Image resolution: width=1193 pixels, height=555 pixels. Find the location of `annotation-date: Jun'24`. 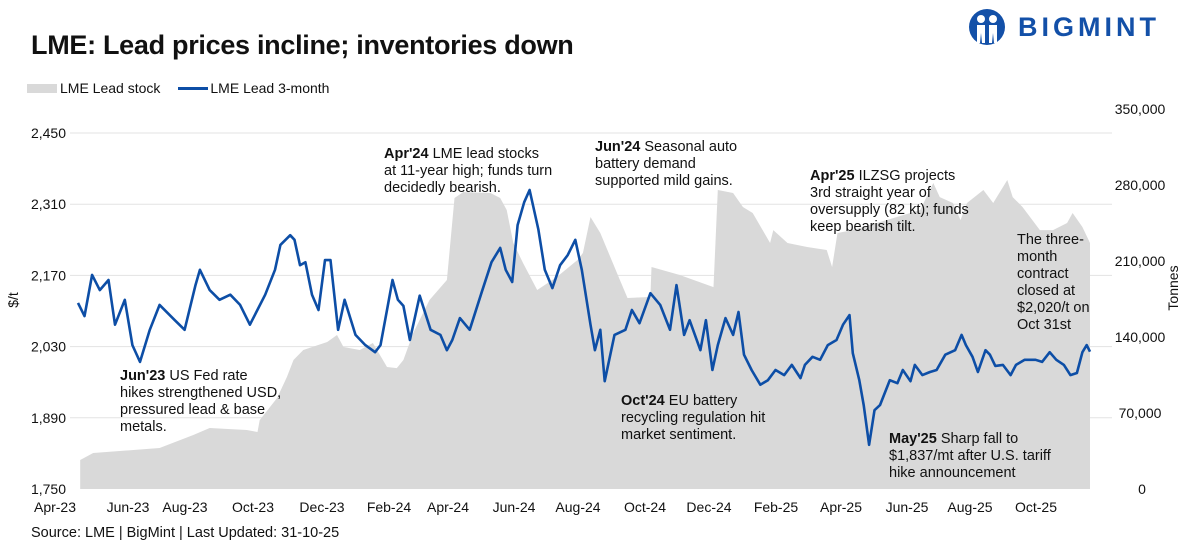

annotation-date: Jun'24 is located at coordinates (618, 147).